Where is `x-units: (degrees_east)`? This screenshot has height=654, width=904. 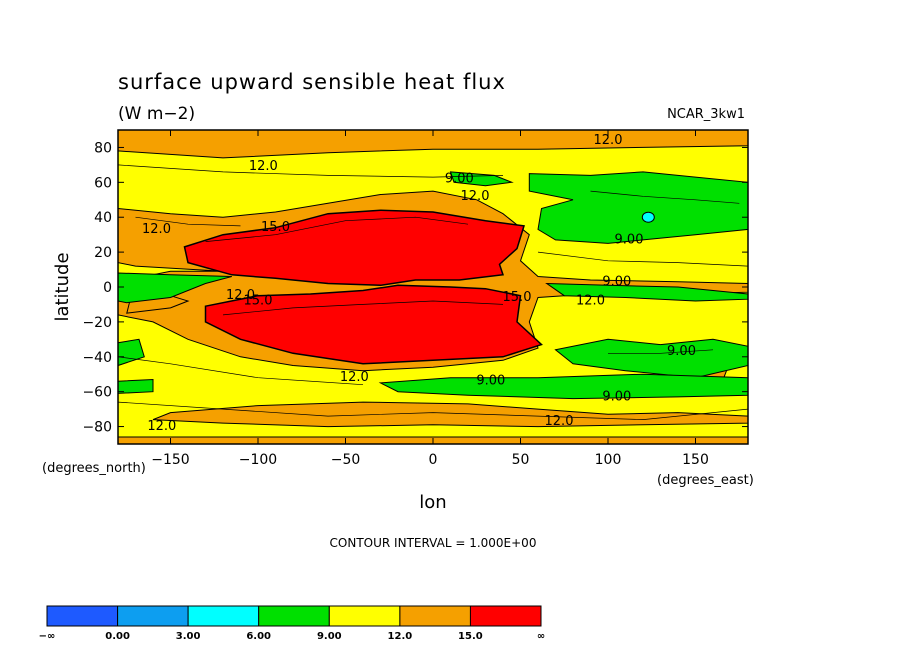 x-units: (degrees_east) is located at coordinates (705, 480).